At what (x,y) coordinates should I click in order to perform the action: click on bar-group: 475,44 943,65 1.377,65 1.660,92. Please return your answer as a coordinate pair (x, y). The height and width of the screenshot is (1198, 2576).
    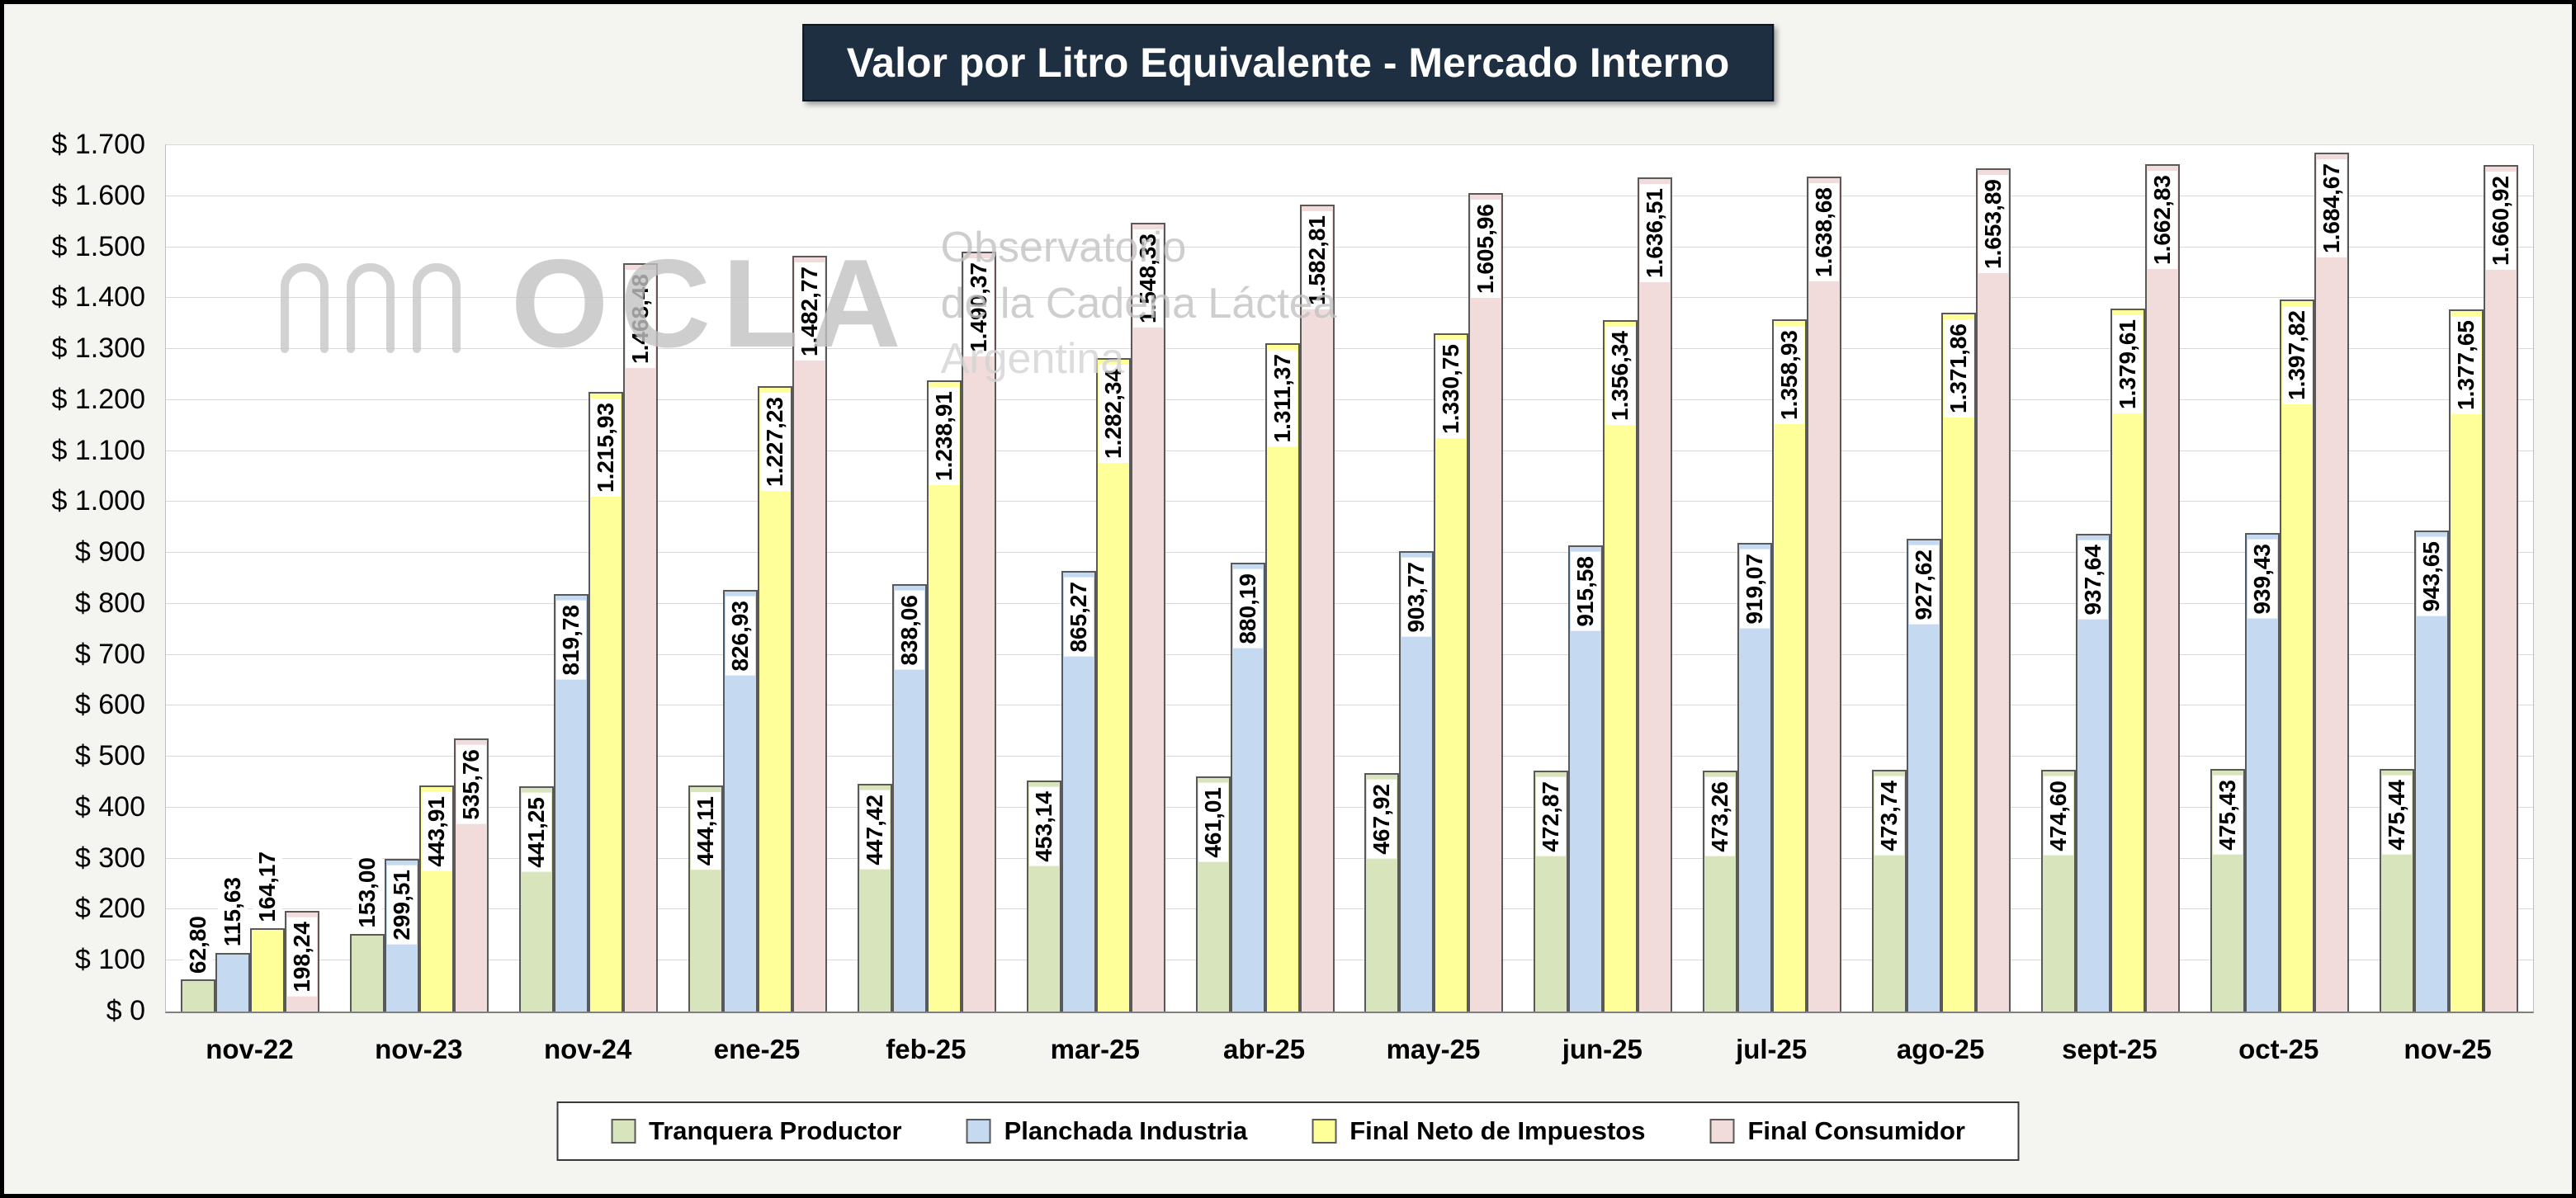
    Looking at the image, I should click on (2448, 578).